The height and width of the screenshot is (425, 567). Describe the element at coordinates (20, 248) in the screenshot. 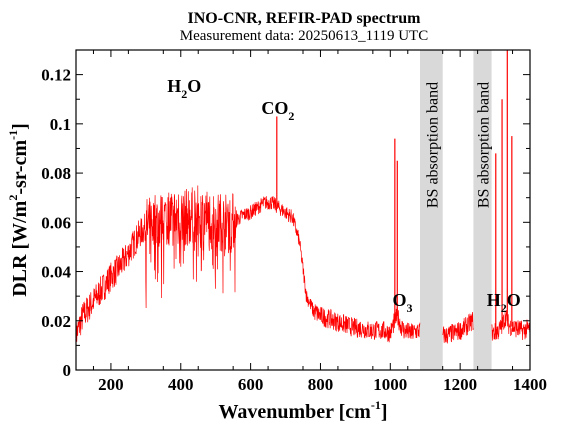

I see `y-axis-label-a: DLR [W/m` at that location.